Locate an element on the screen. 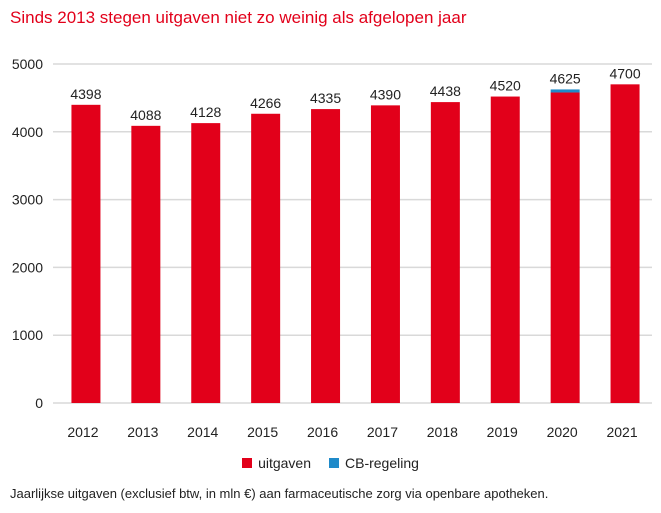  data-label-2017: 4390 is located at coordinates (385, 94).